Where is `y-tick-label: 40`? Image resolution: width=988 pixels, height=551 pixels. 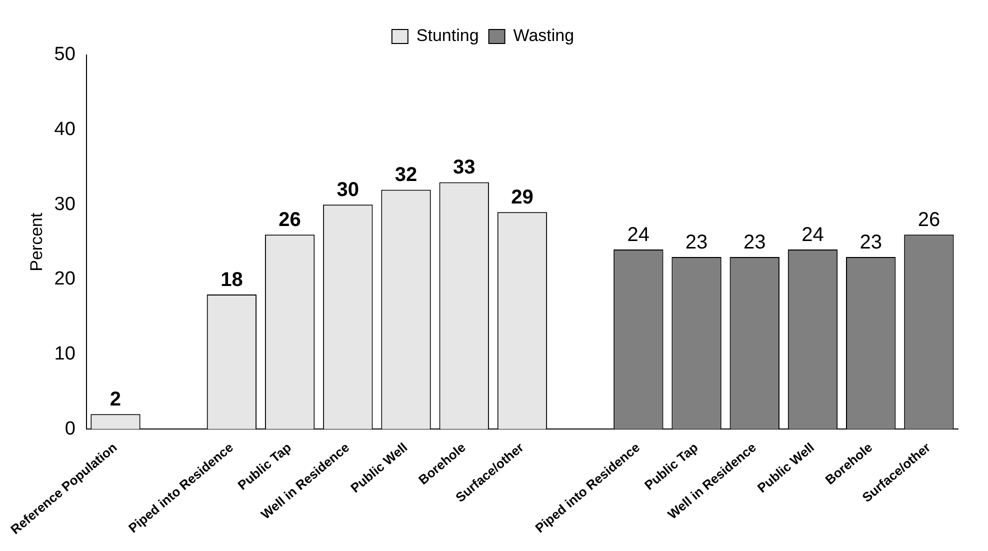 y-tick-label: 40 is located at coordinates (65, 129).